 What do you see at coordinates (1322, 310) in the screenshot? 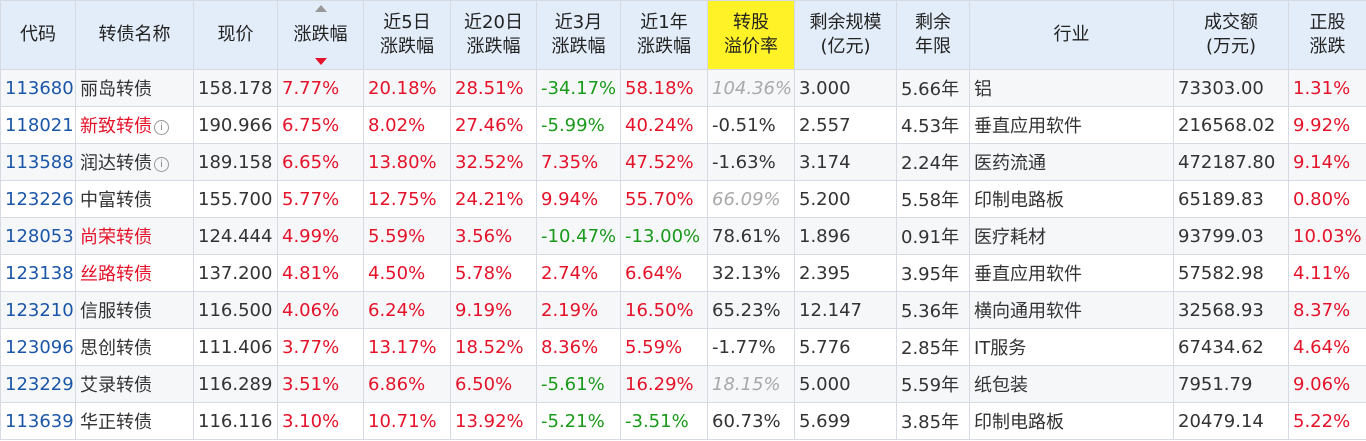
I see `stock-change-cell-text: 8.37%` at bounding box center [1322, 310].